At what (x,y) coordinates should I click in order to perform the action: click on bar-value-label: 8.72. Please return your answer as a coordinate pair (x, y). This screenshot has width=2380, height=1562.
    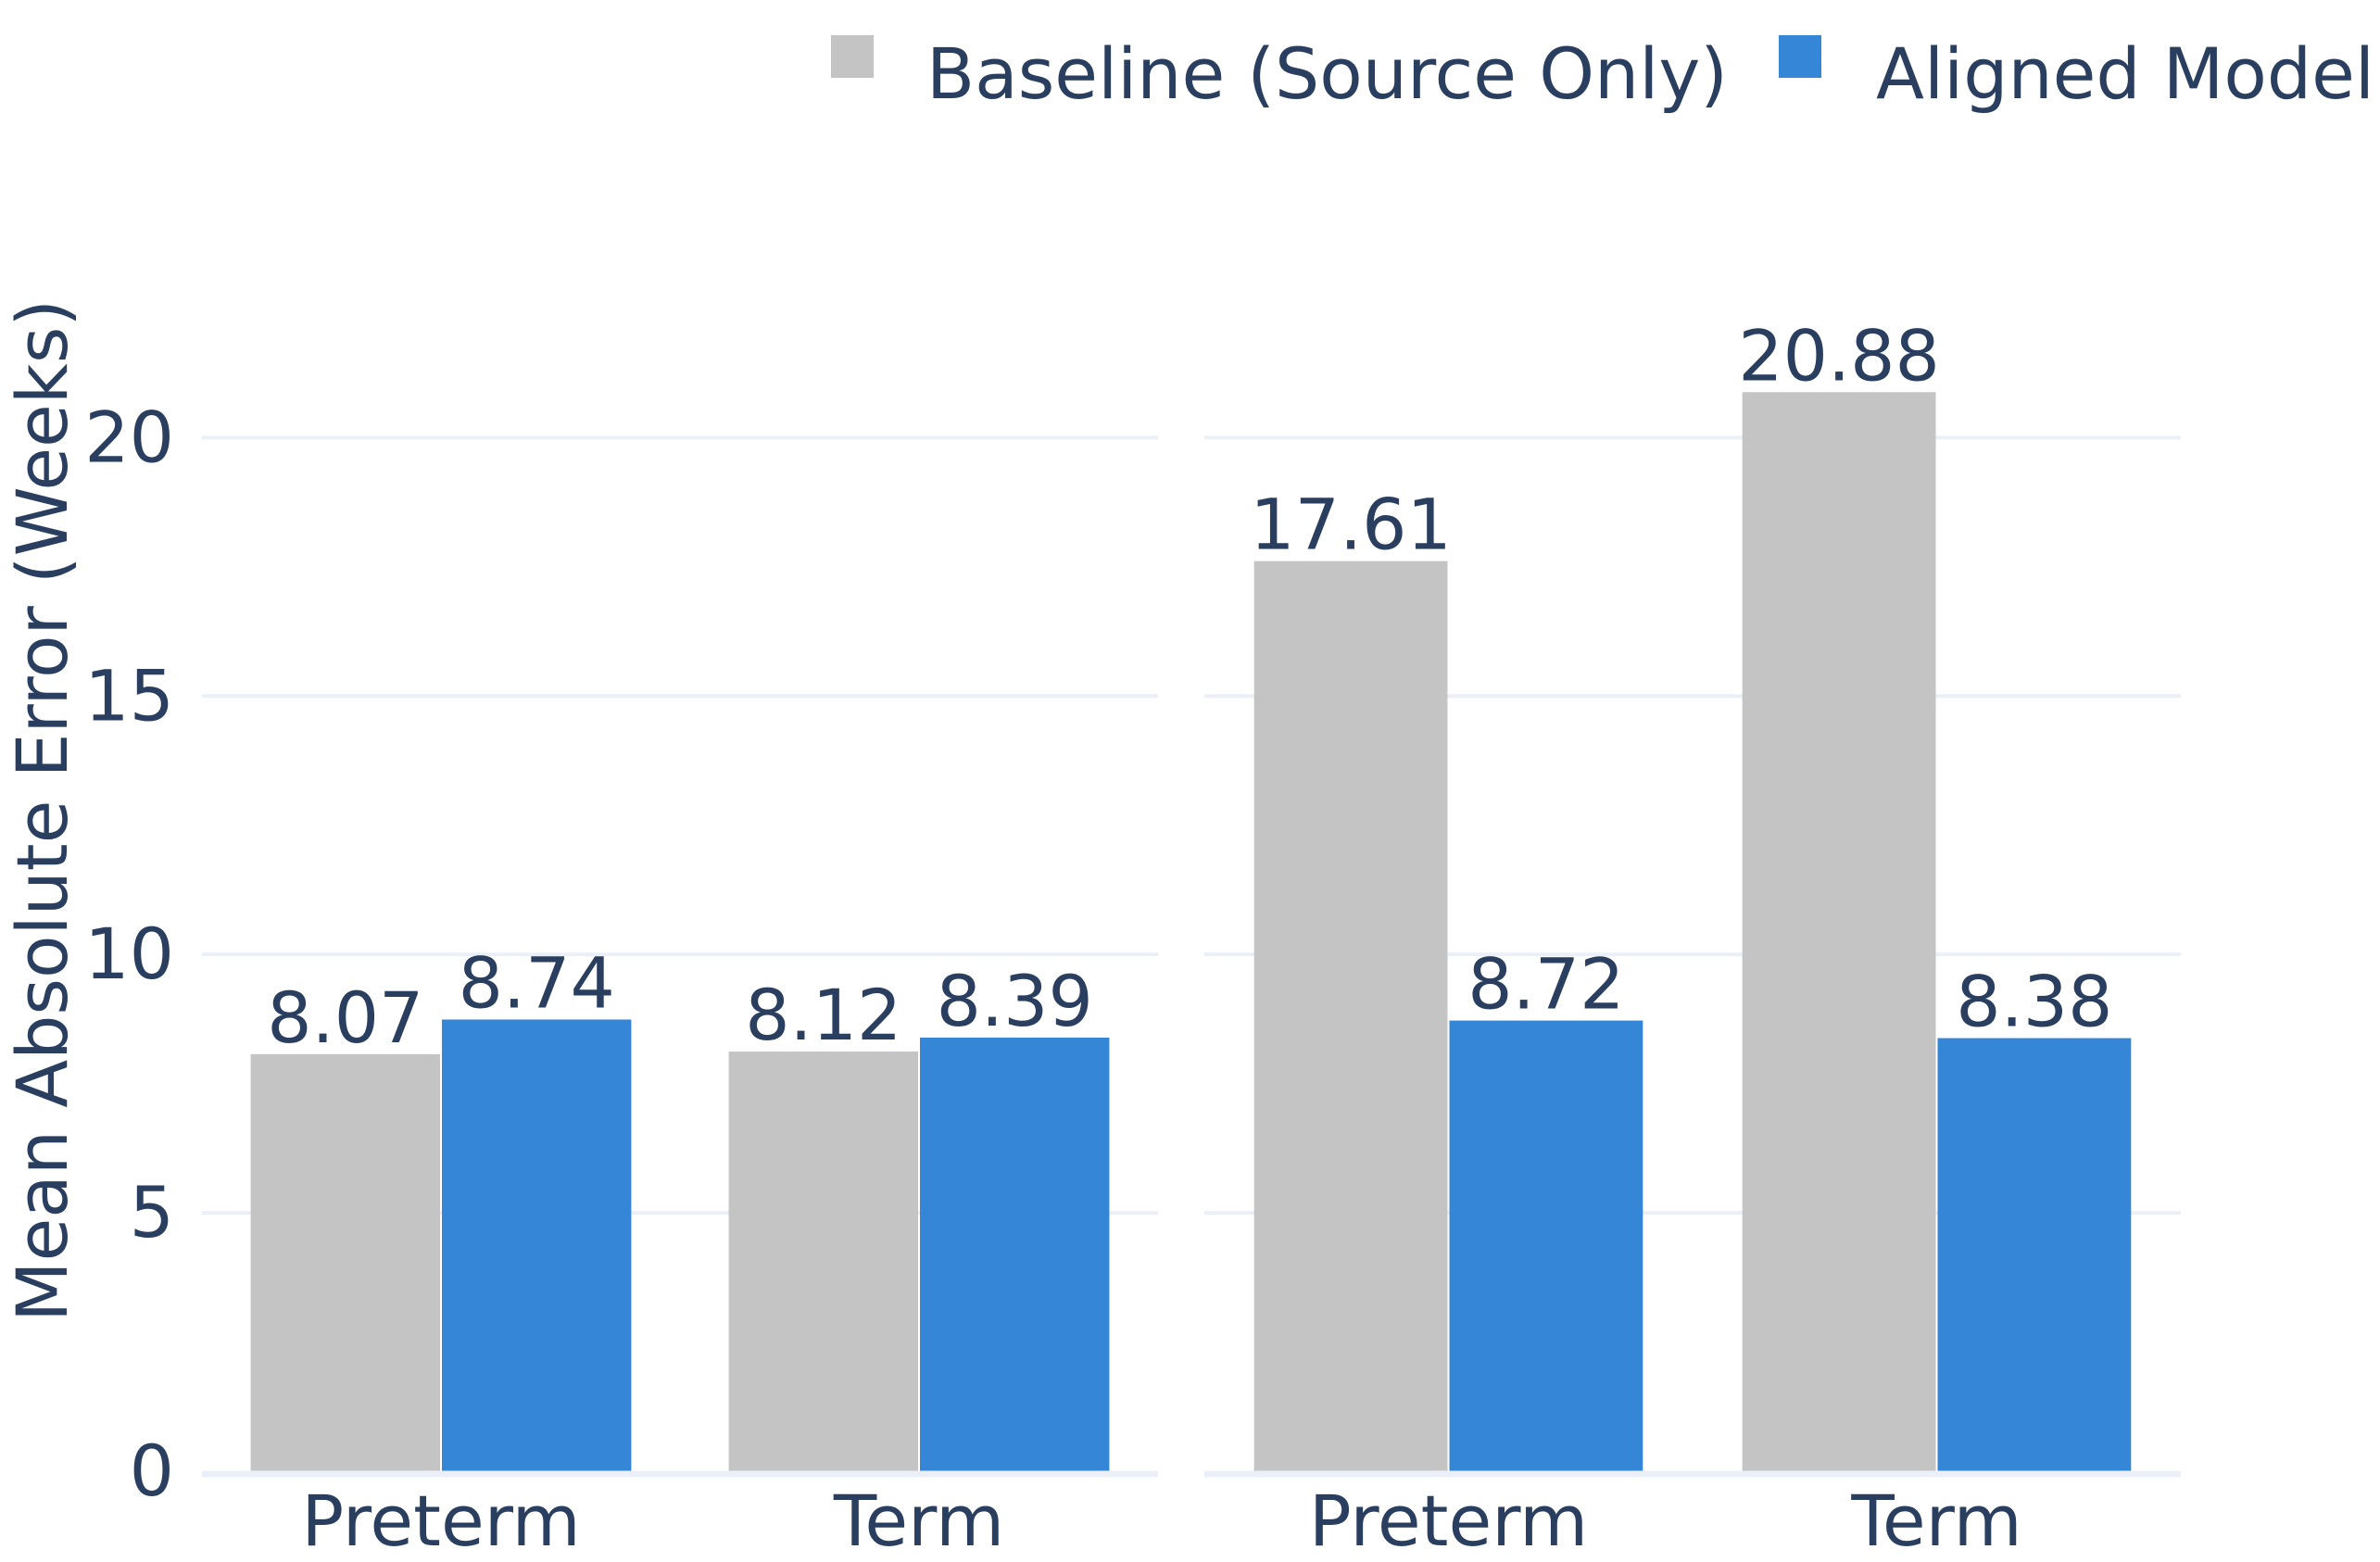
    Looking at the image, I should click on (1545, 984).